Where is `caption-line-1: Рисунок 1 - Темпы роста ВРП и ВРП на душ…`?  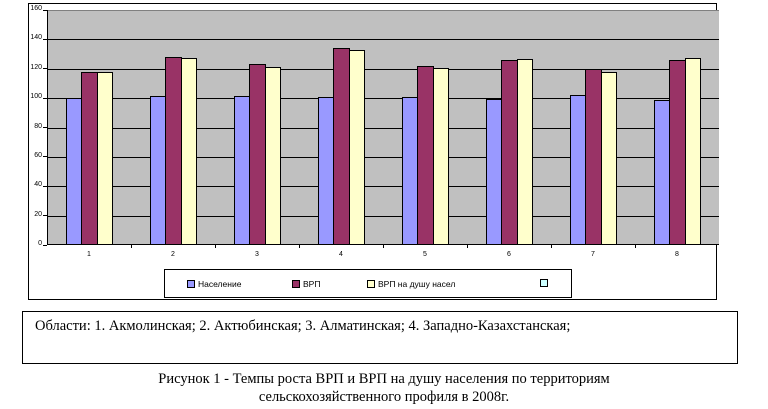
caption-line-1: Рисунок 1 - Темпы роста ВРП и ВРП на душ… is located at coordinates (384, 379).